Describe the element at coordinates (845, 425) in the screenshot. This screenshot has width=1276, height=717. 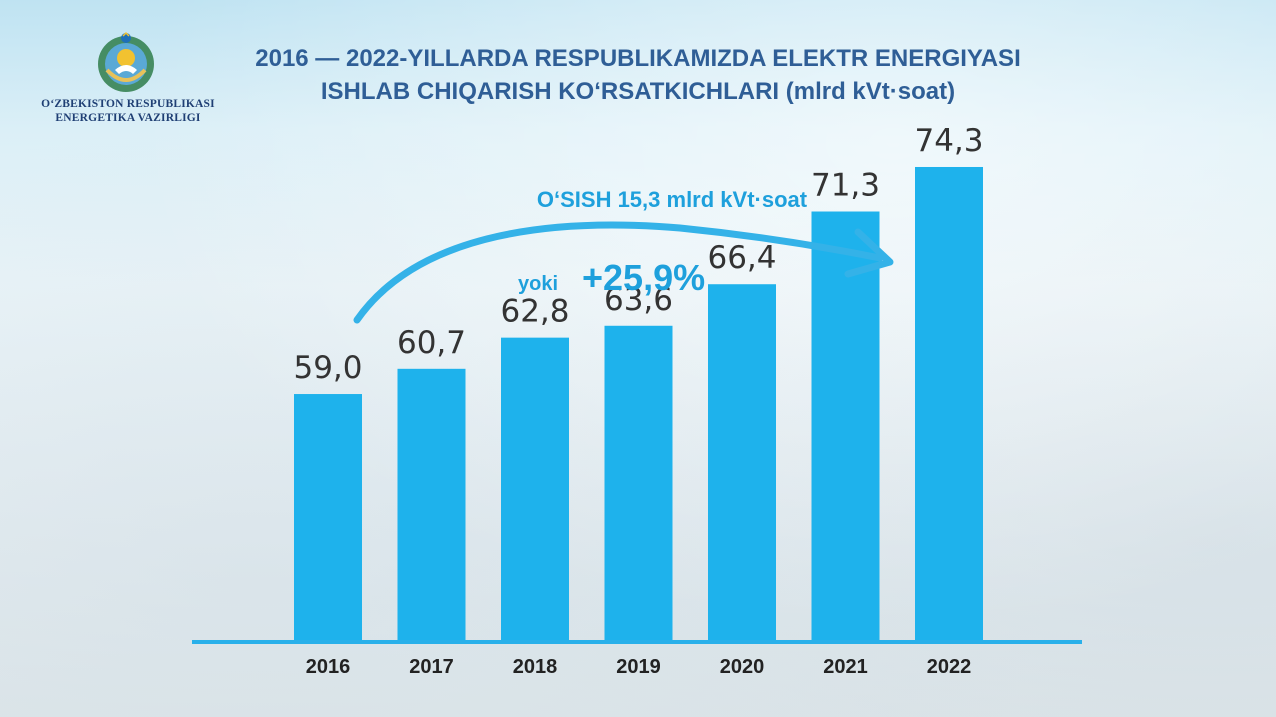
I see `bar-2021` at that location.